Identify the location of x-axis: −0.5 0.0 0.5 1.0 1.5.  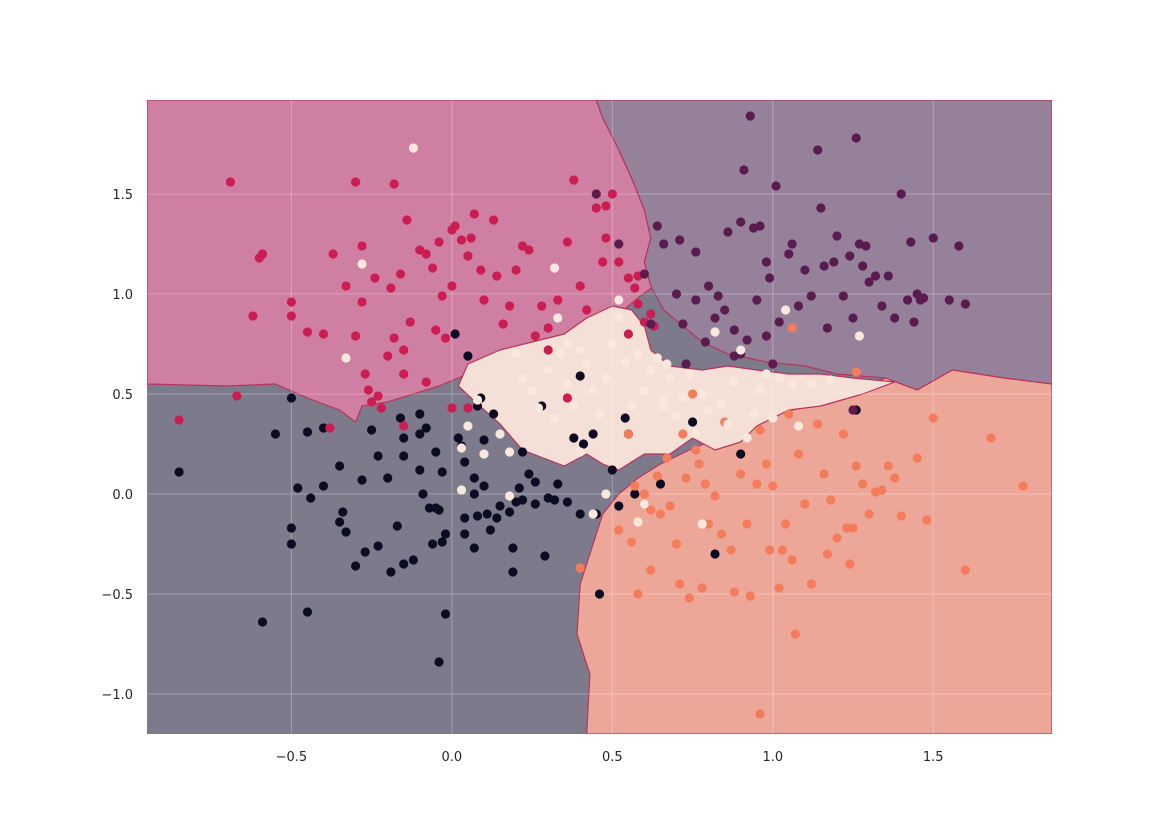
(610, 757).